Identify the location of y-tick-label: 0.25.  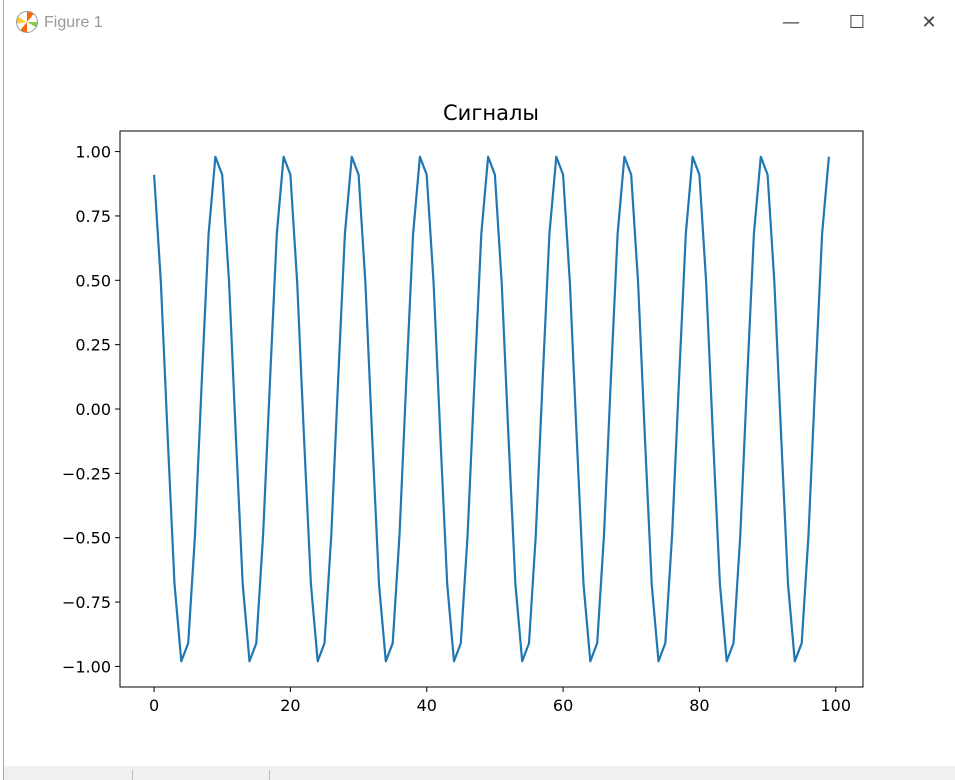
(93, 345).